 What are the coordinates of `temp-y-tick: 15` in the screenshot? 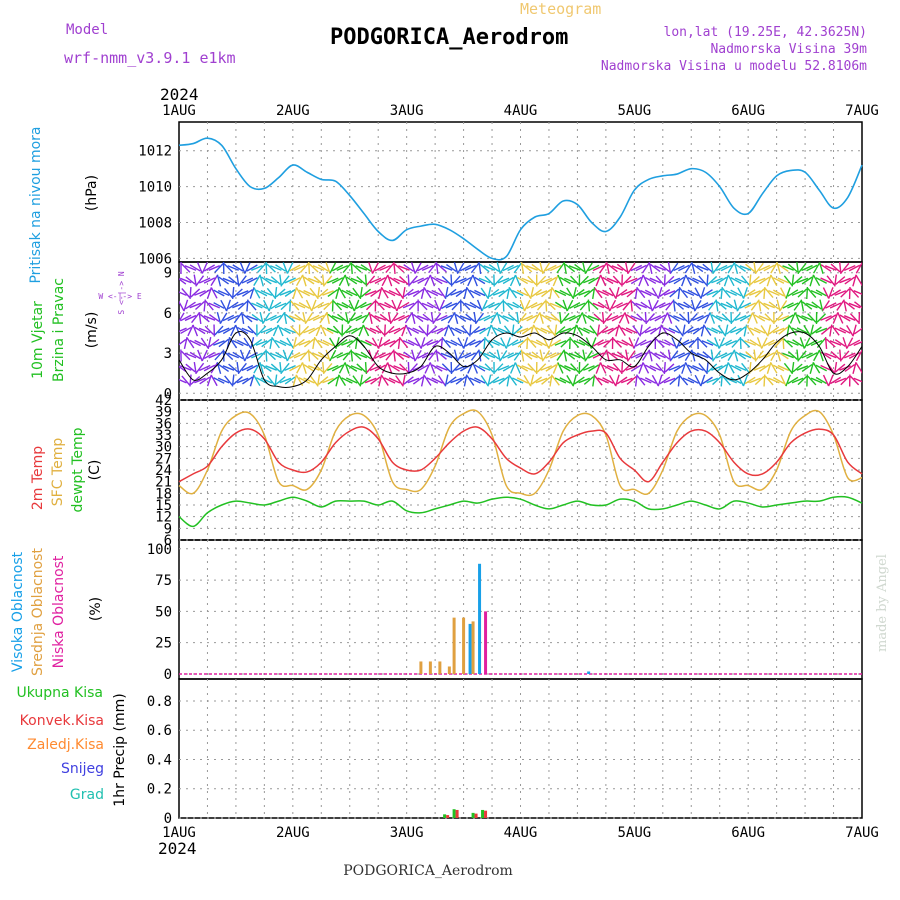 It's located at (163, 506).